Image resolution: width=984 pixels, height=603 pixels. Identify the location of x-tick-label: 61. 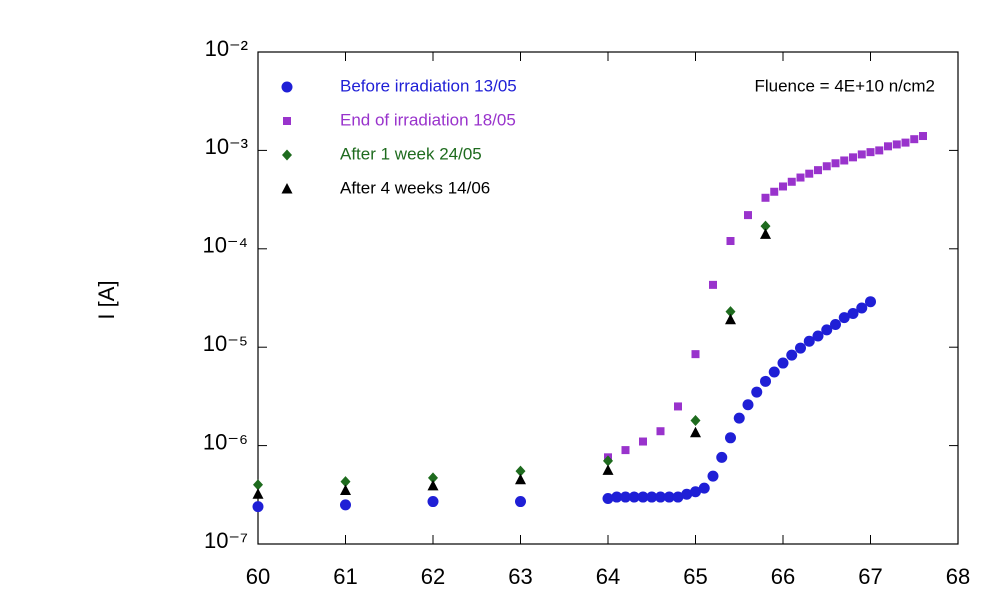
(345, 576).